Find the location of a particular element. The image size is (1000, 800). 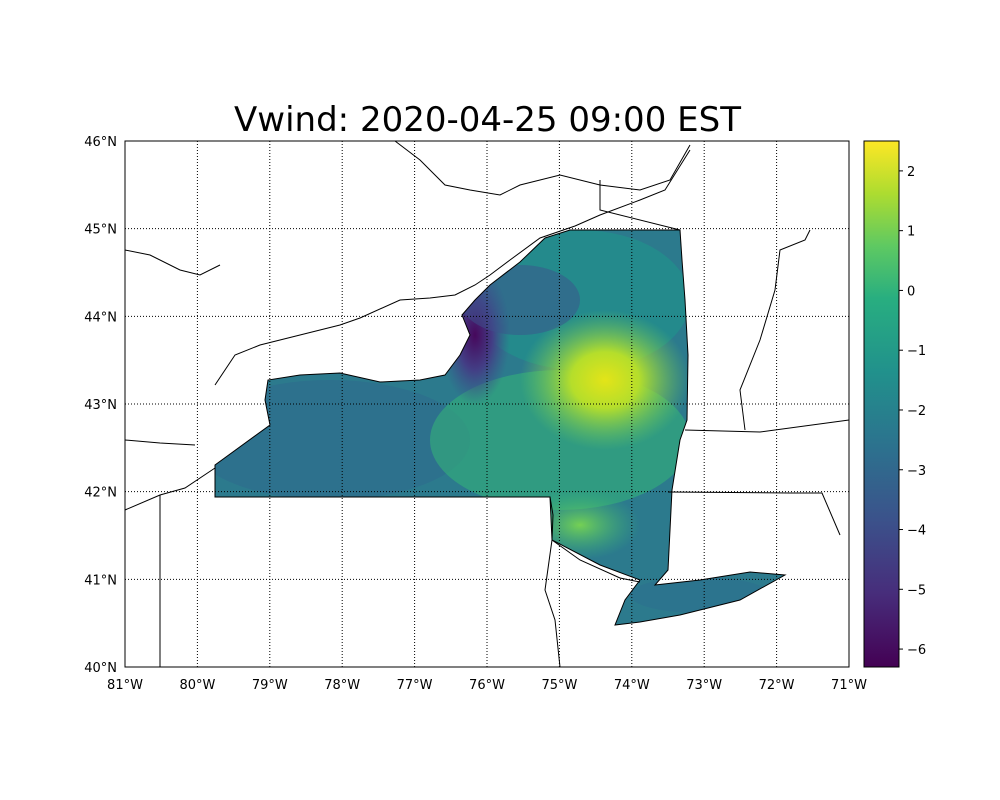

x-tick-label: 78°W is located at coordinates (342, 685).